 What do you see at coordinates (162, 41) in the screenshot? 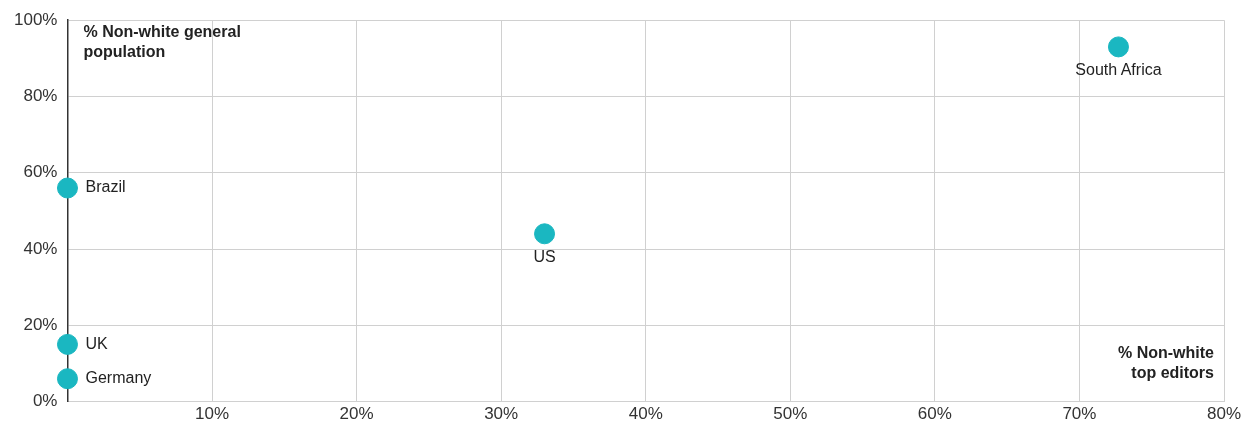
I see `y-axis-title: % Non-white general population` at bounding box center [162, 41].